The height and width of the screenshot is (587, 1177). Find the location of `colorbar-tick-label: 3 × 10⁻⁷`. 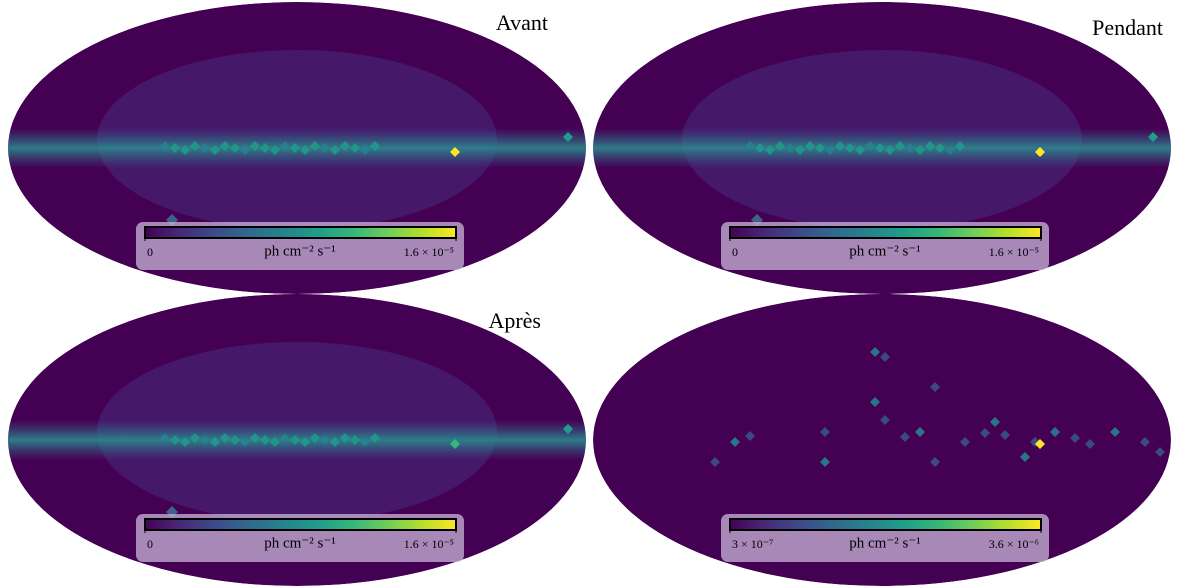

colorbar-tick-label: 3 × 10⁻⁷ is located at coordinates (752, 544).